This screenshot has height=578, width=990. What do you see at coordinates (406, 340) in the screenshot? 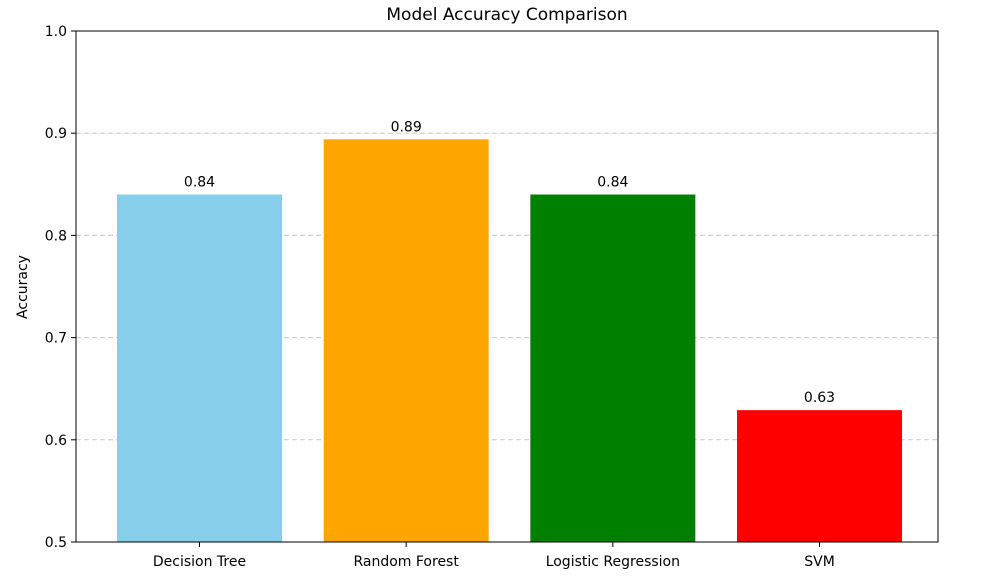
I see `bar-random-forest` at bounding box center [406, 340].